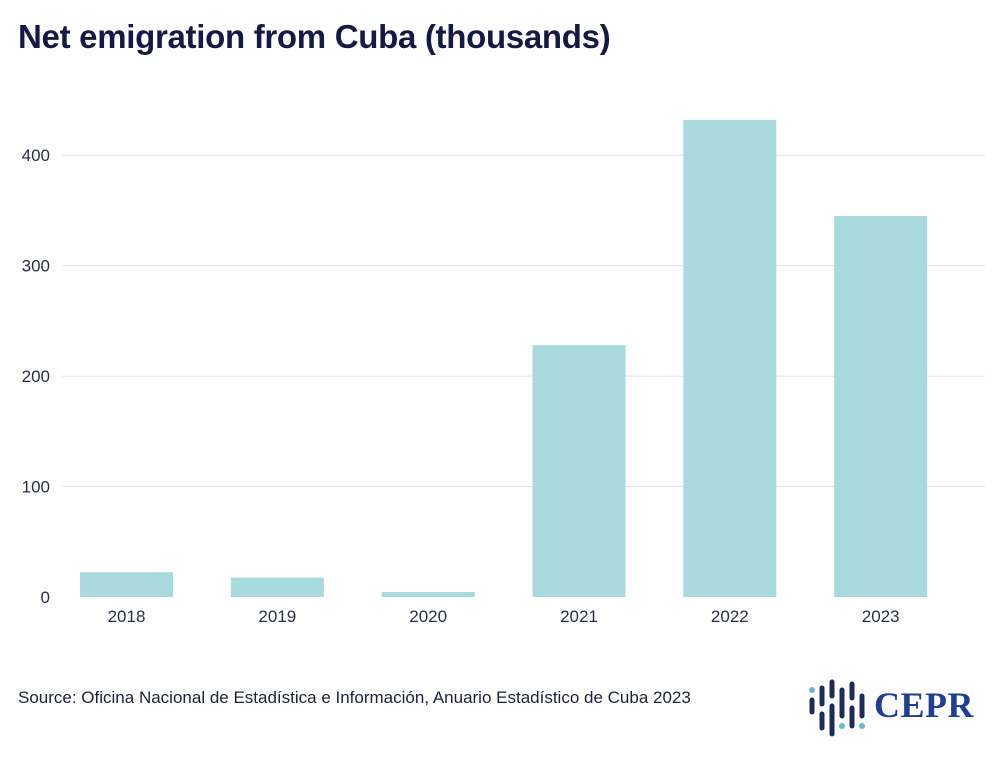 The height and width of the screenshot is (768, 1000). Describe the element at coordinates (924, 705) in the screenshot. I see `cepr-logo-text: CEPR` at that location.